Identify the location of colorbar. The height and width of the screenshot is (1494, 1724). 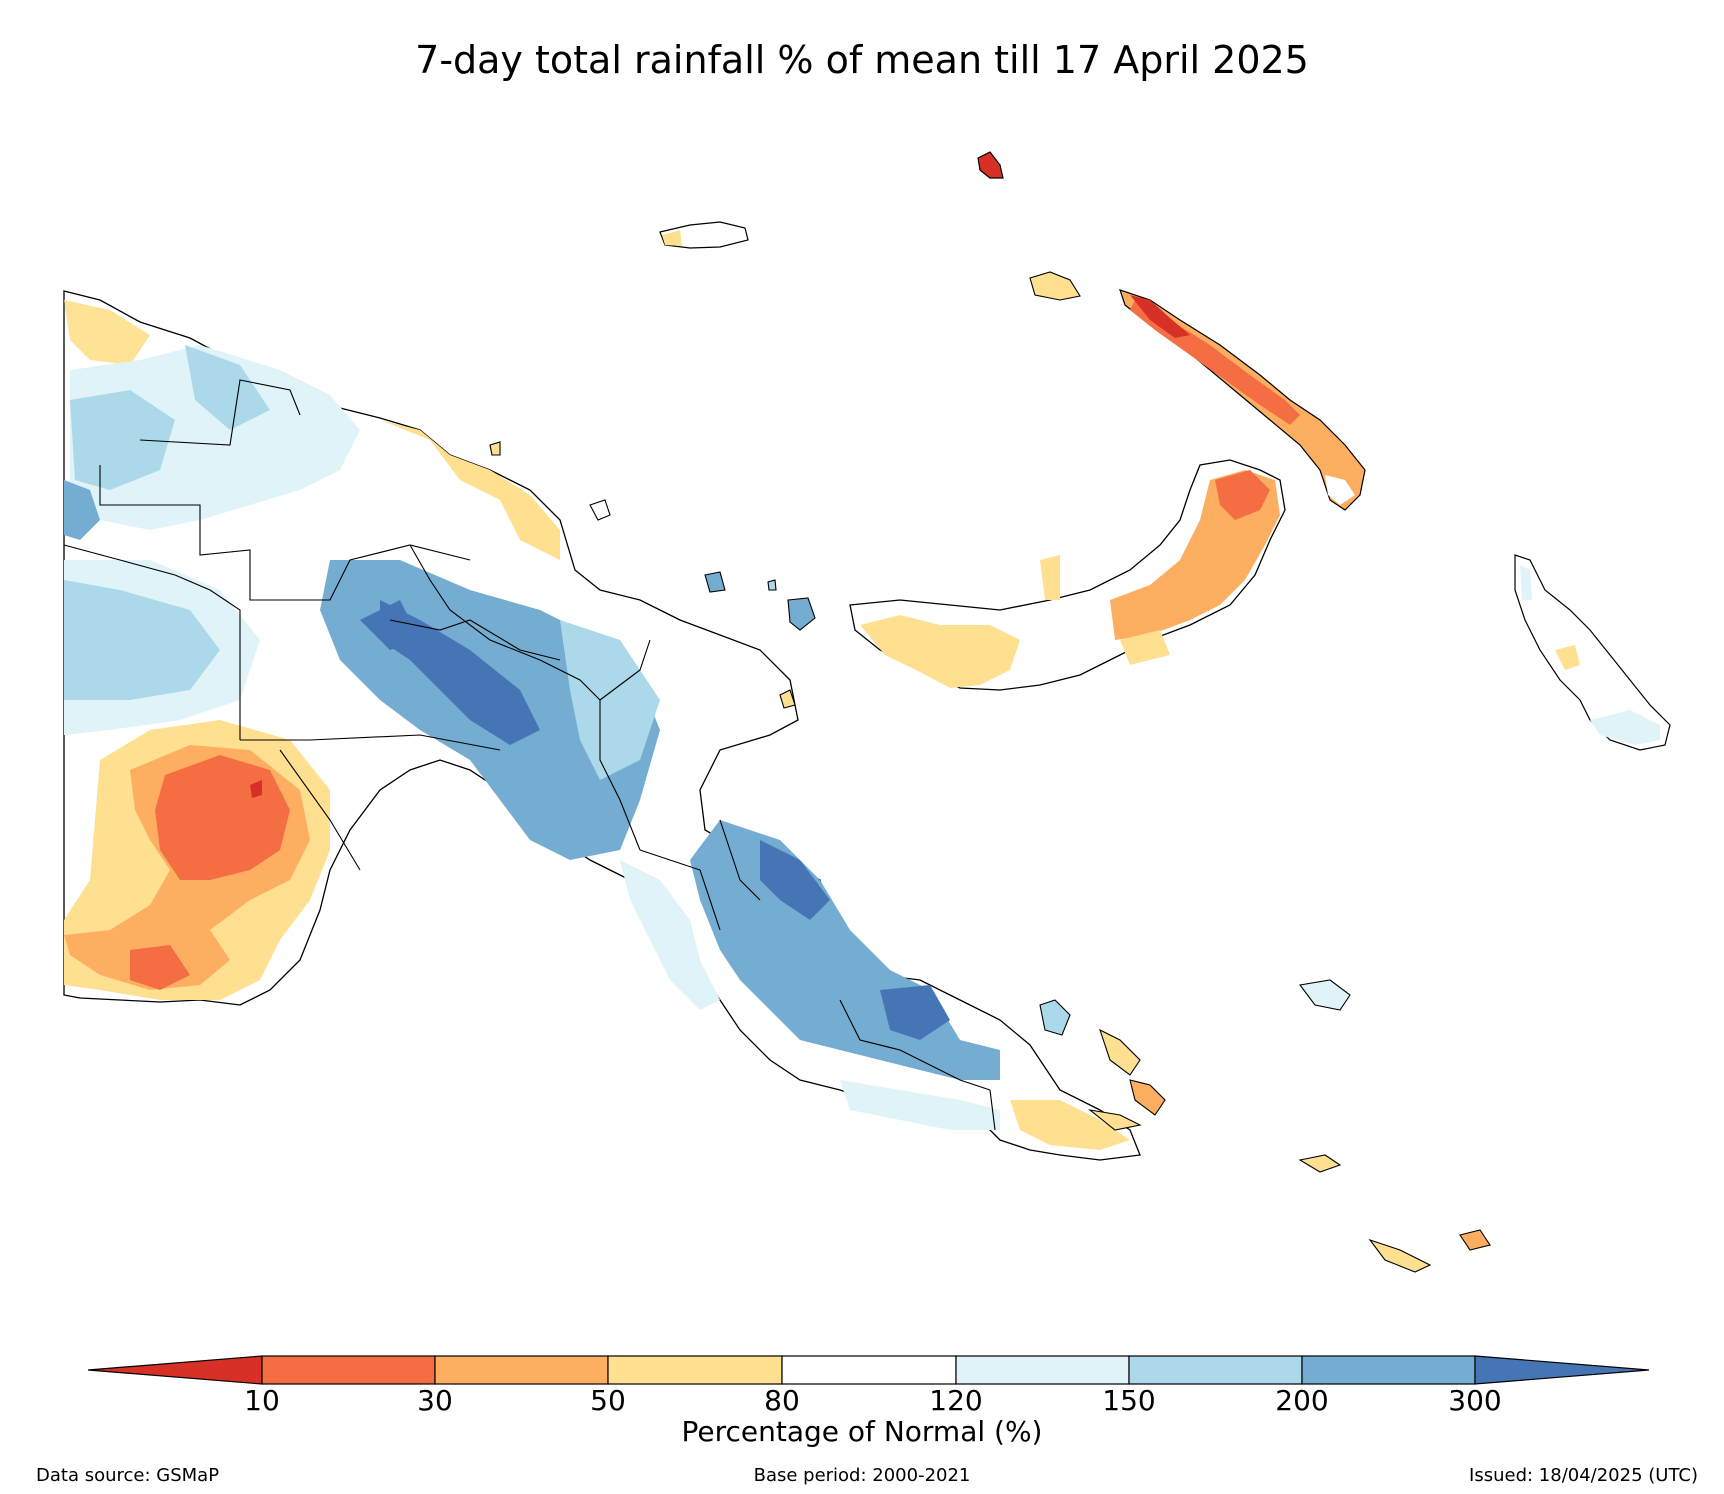
(868, 1370).